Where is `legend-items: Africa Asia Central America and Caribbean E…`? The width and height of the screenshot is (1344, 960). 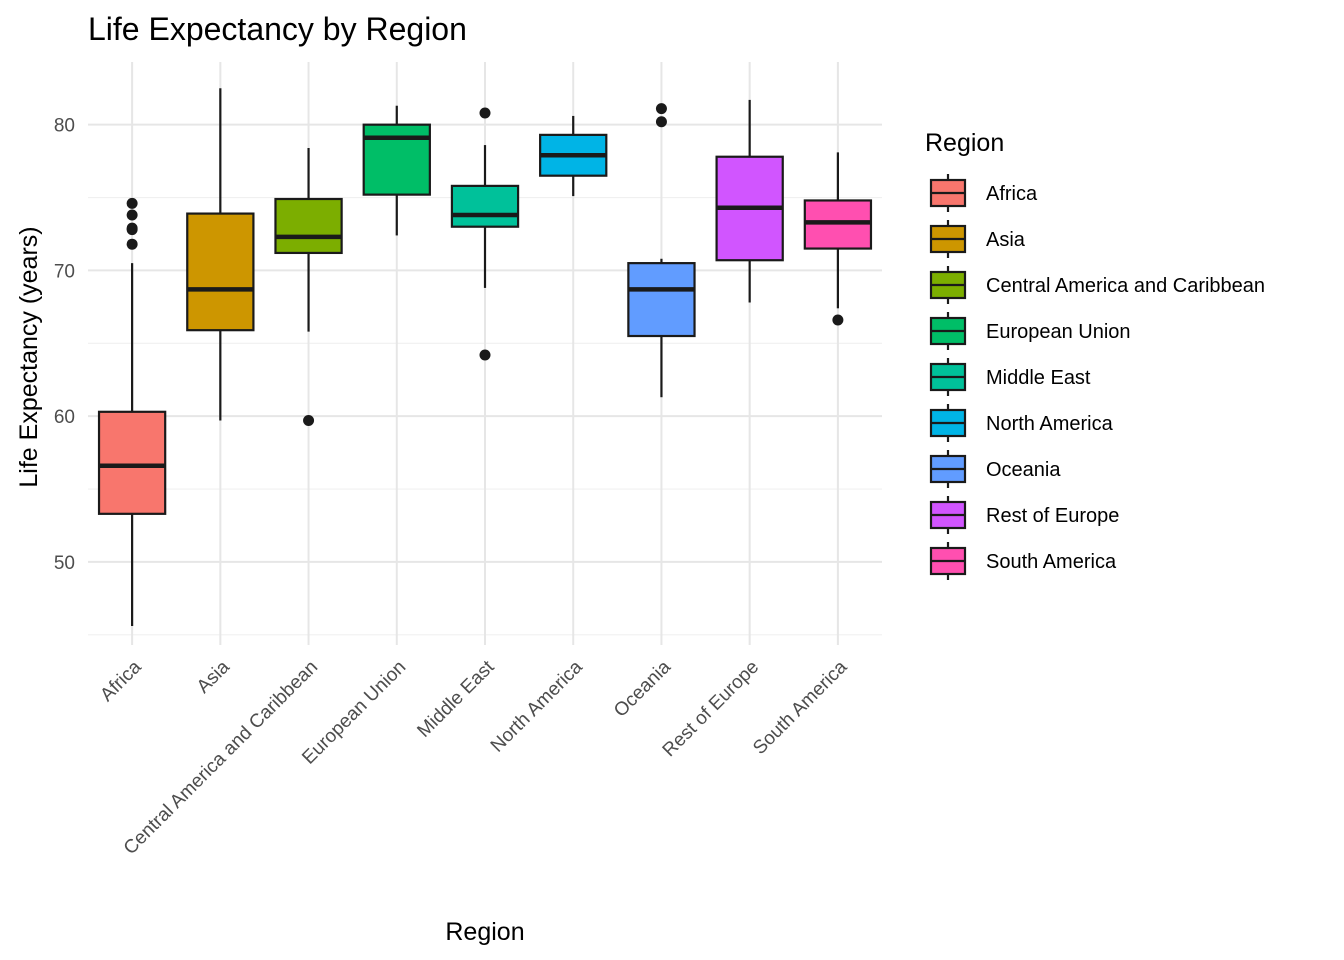
legend-items: Africa Asia Central America and Caribbean E… is located at coordinates (1097, 377).